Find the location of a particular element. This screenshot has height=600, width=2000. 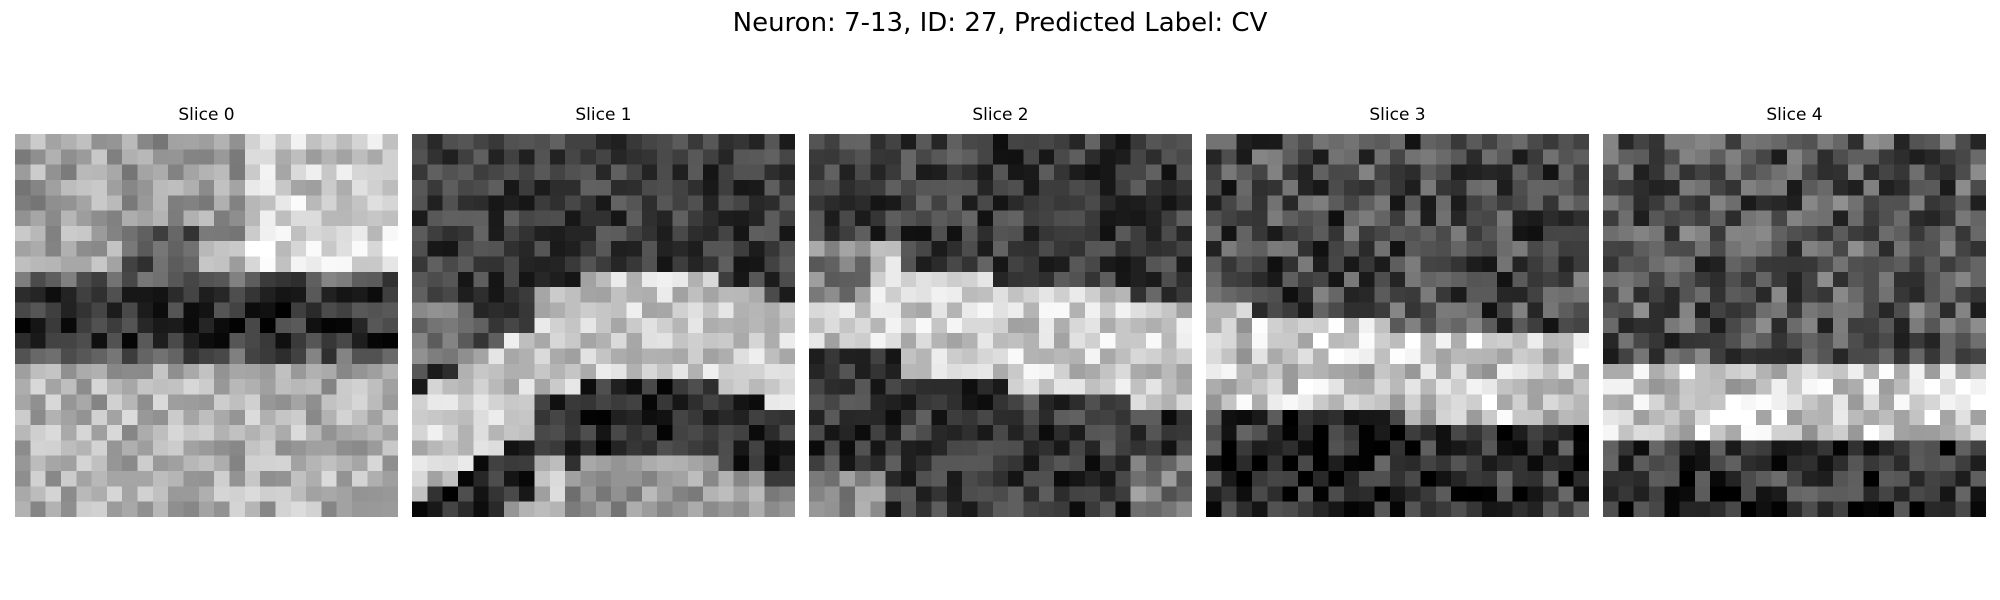

slice-panel-3: Slice 3 is located at coordinates (1397, 310).